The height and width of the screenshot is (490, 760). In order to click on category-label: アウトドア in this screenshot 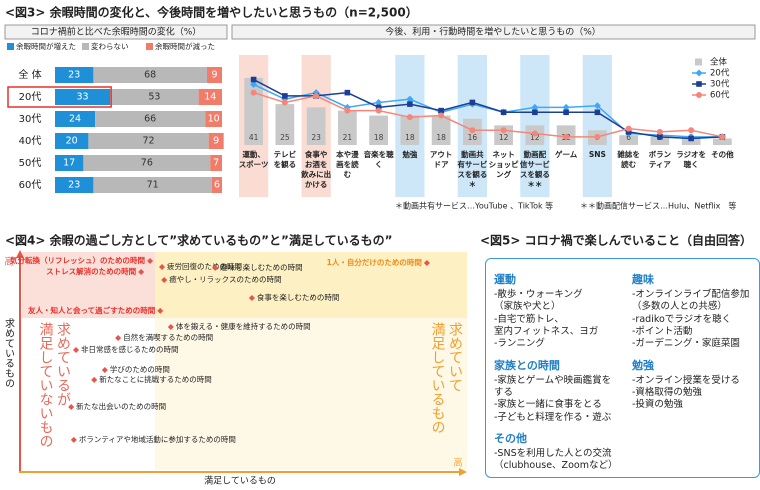, I will do `click(441, 159)`.